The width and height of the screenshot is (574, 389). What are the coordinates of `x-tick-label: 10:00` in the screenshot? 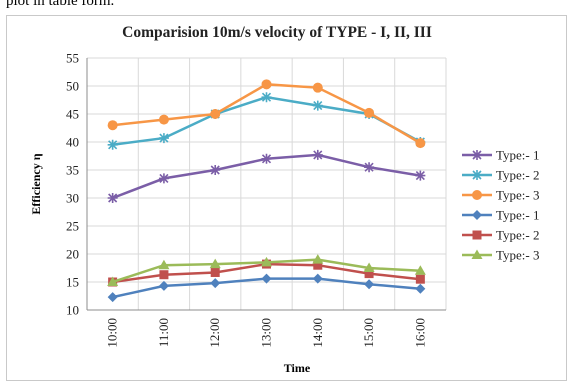 It's located at (112, 333).